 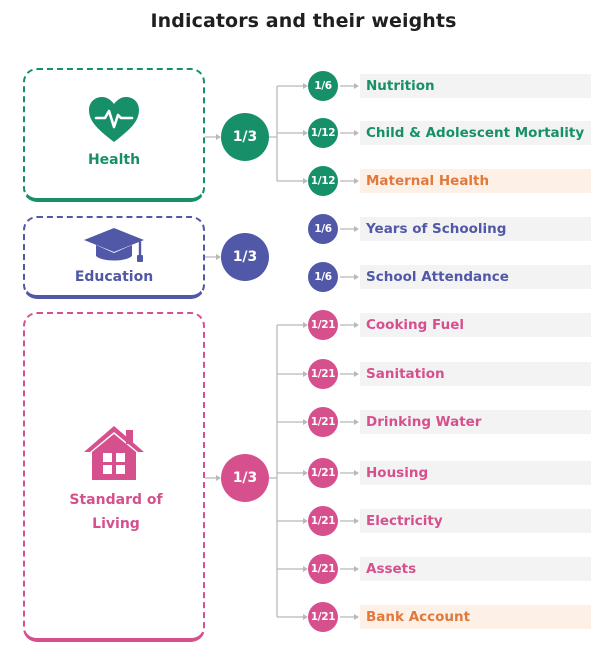 What do you see at coordinates (114, 160) in the screenshot?
I see `dimension-label-health: Health` at bounding box center [114, 160].